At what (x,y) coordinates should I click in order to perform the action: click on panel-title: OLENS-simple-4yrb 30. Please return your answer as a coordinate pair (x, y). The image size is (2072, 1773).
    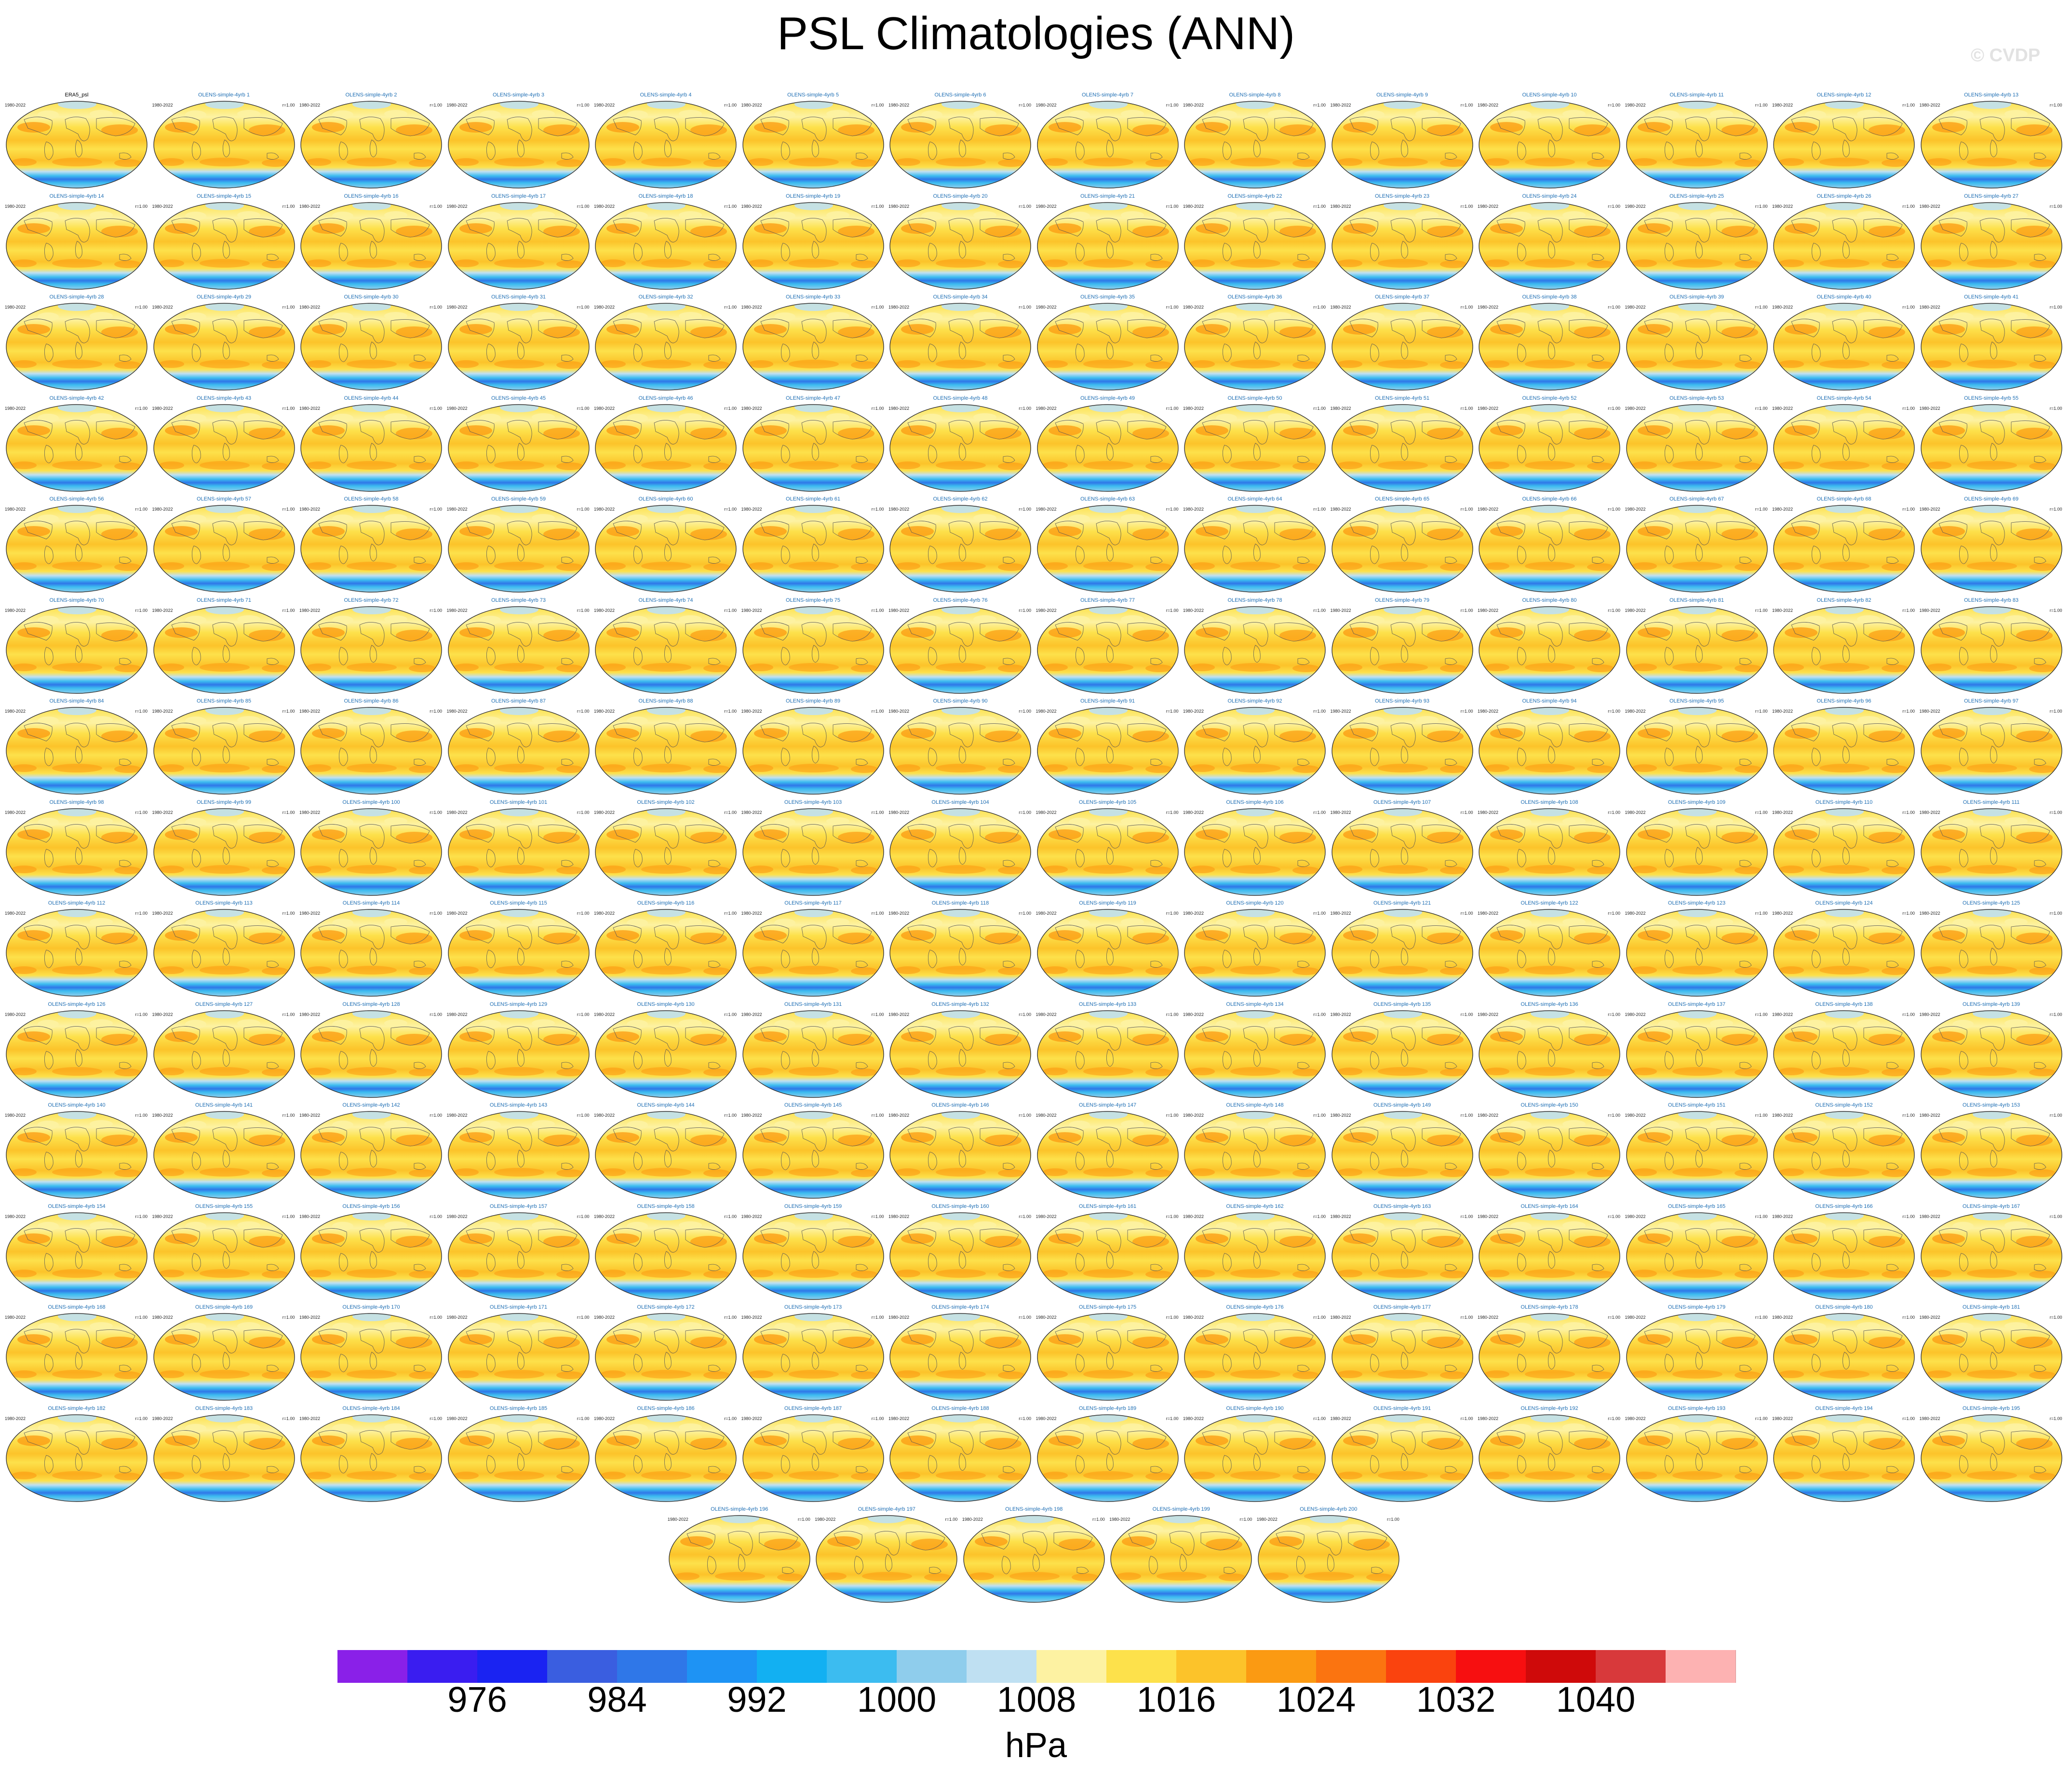
    Looking at the image, I should click on (371, 297).